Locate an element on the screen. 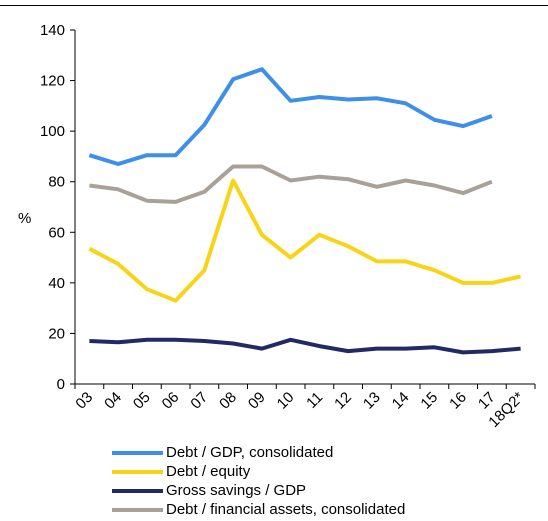 The height and width of the screenshot is (521, 548). x-tick-label: 07 is located at coordinates (199, 401).